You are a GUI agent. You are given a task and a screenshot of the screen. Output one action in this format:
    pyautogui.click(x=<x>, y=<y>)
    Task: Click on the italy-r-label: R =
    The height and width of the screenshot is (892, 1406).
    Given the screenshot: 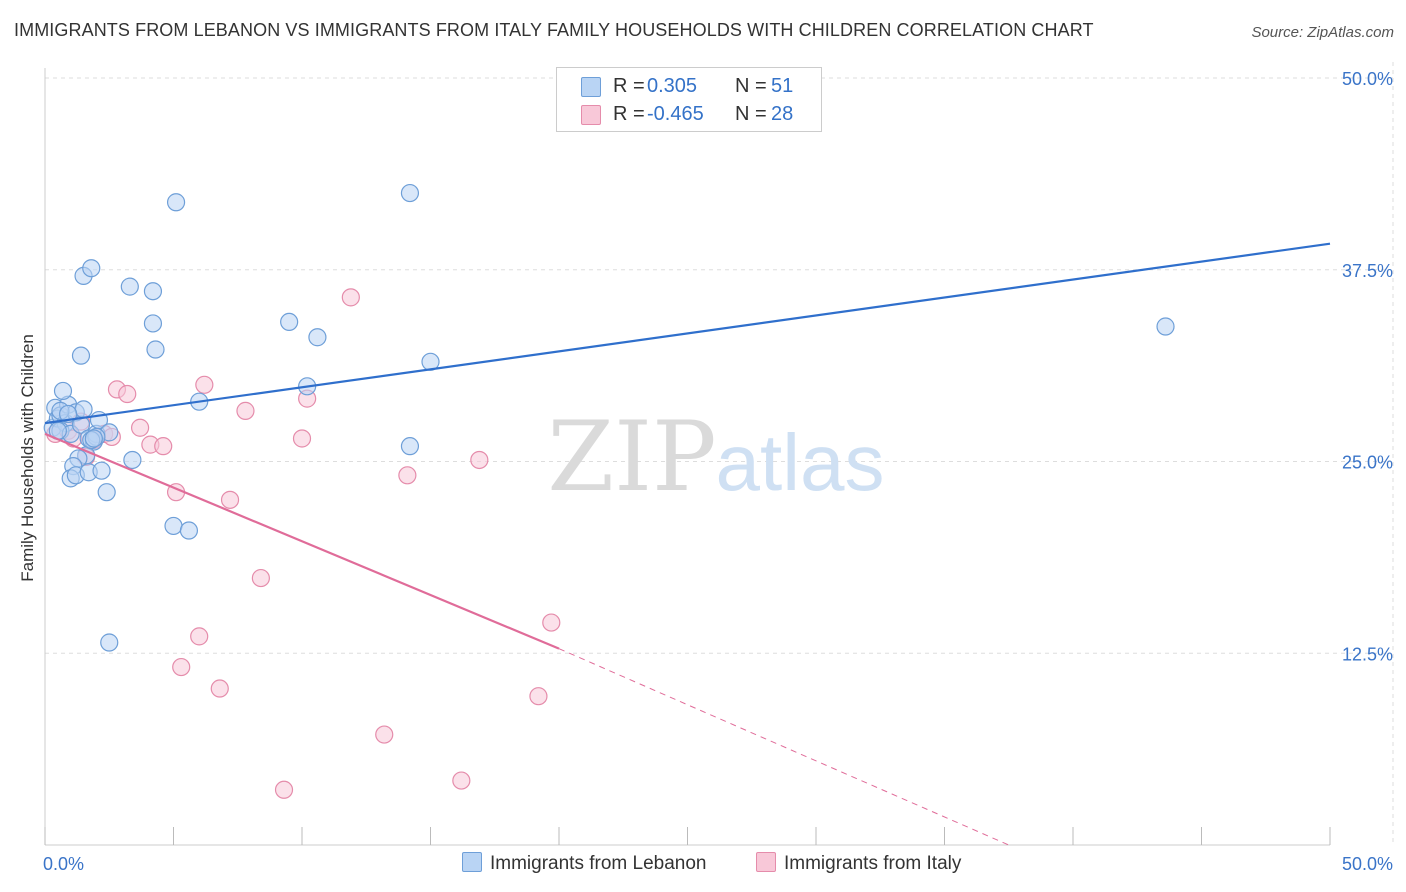 What is the action you would take?
    pyautogui.click(x=629, y=114)
    